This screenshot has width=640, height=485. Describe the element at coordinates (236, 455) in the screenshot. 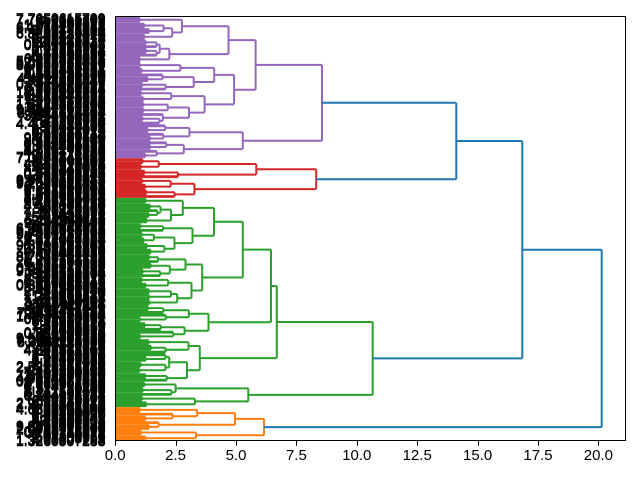

I see `svg-text: 5.0` at that location.